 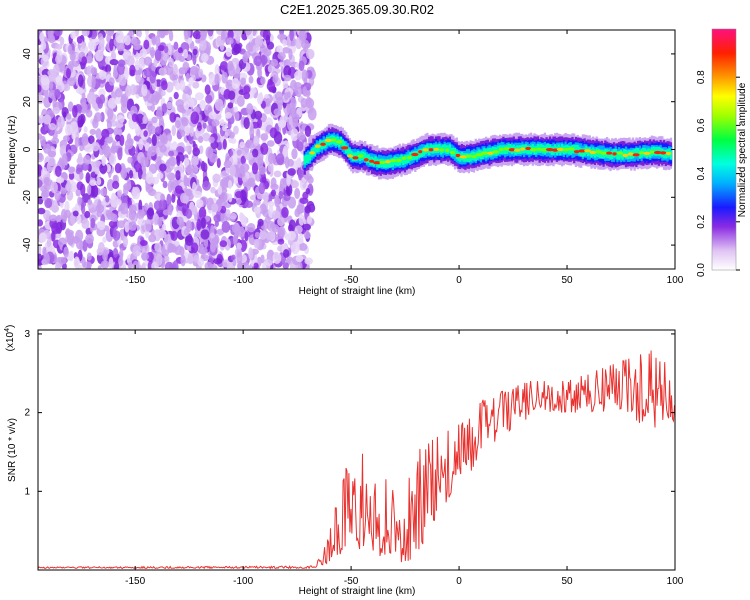 What do you see at coordinates (27, 244) in the screenshot?
I see `y-tick-label: -40` at bounding box center [27, 244].